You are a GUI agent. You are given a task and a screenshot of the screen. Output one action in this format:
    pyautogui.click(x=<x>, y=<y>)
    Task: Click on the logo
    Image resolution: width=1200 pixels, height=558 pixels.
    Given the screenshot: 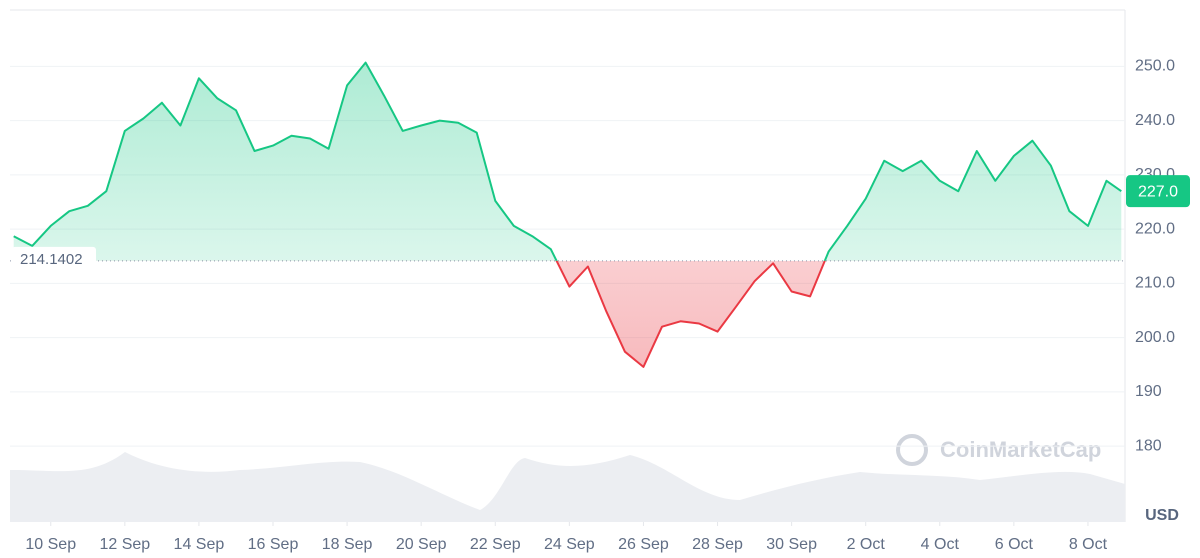 What is the action you would take?
    pyautogui.click(x=912, y=450)
    